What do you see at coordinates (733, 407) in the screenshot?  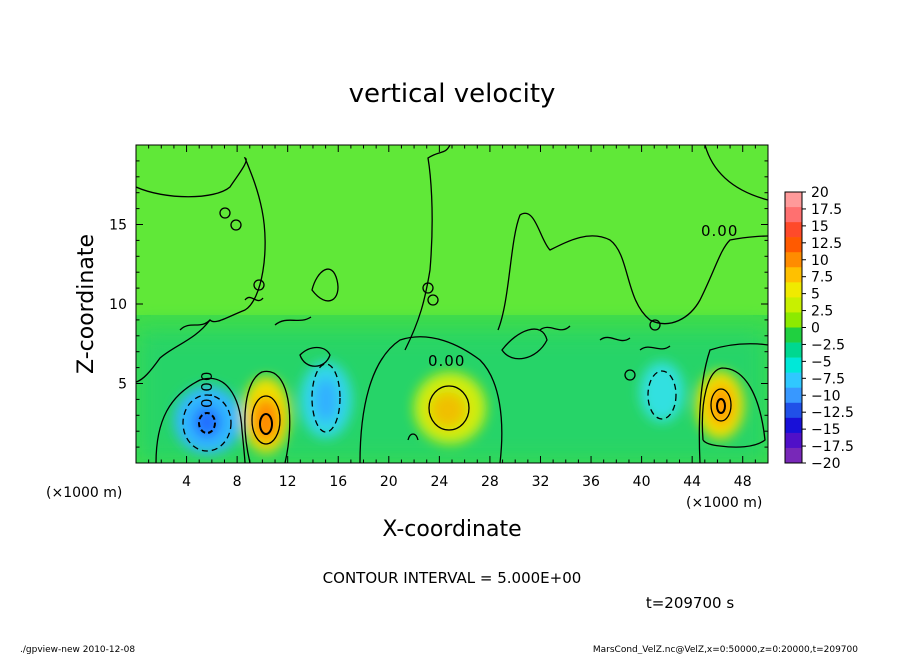 I see `contour-zero-right-up-core` at bounding box center [733, 407].